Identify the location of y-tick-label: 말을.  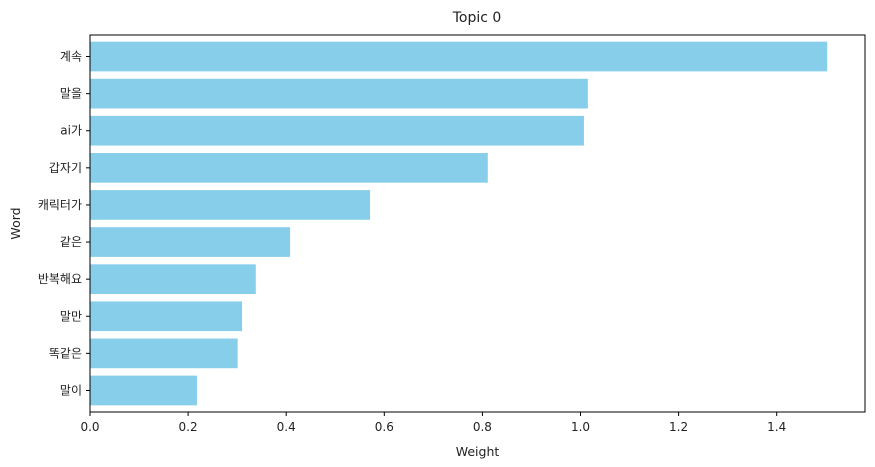
(71, 94).